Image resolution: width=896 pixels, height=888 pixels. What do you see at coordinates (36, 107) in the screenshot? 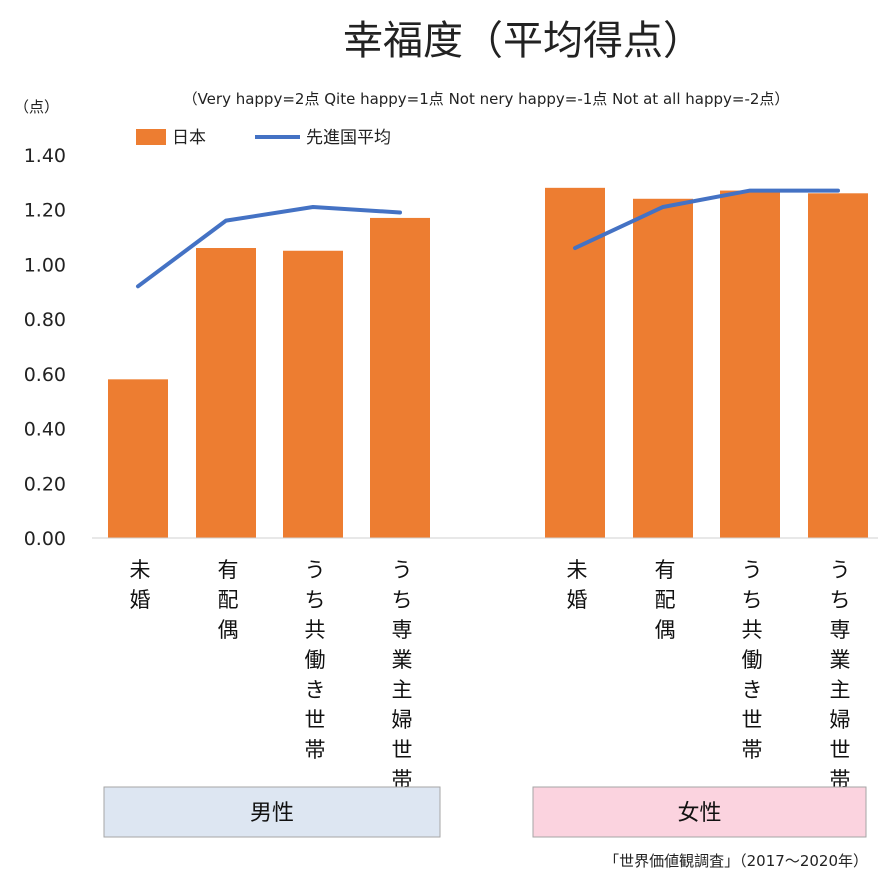
I see `y-unit-label: （点）` at bounding box center [36, 107].